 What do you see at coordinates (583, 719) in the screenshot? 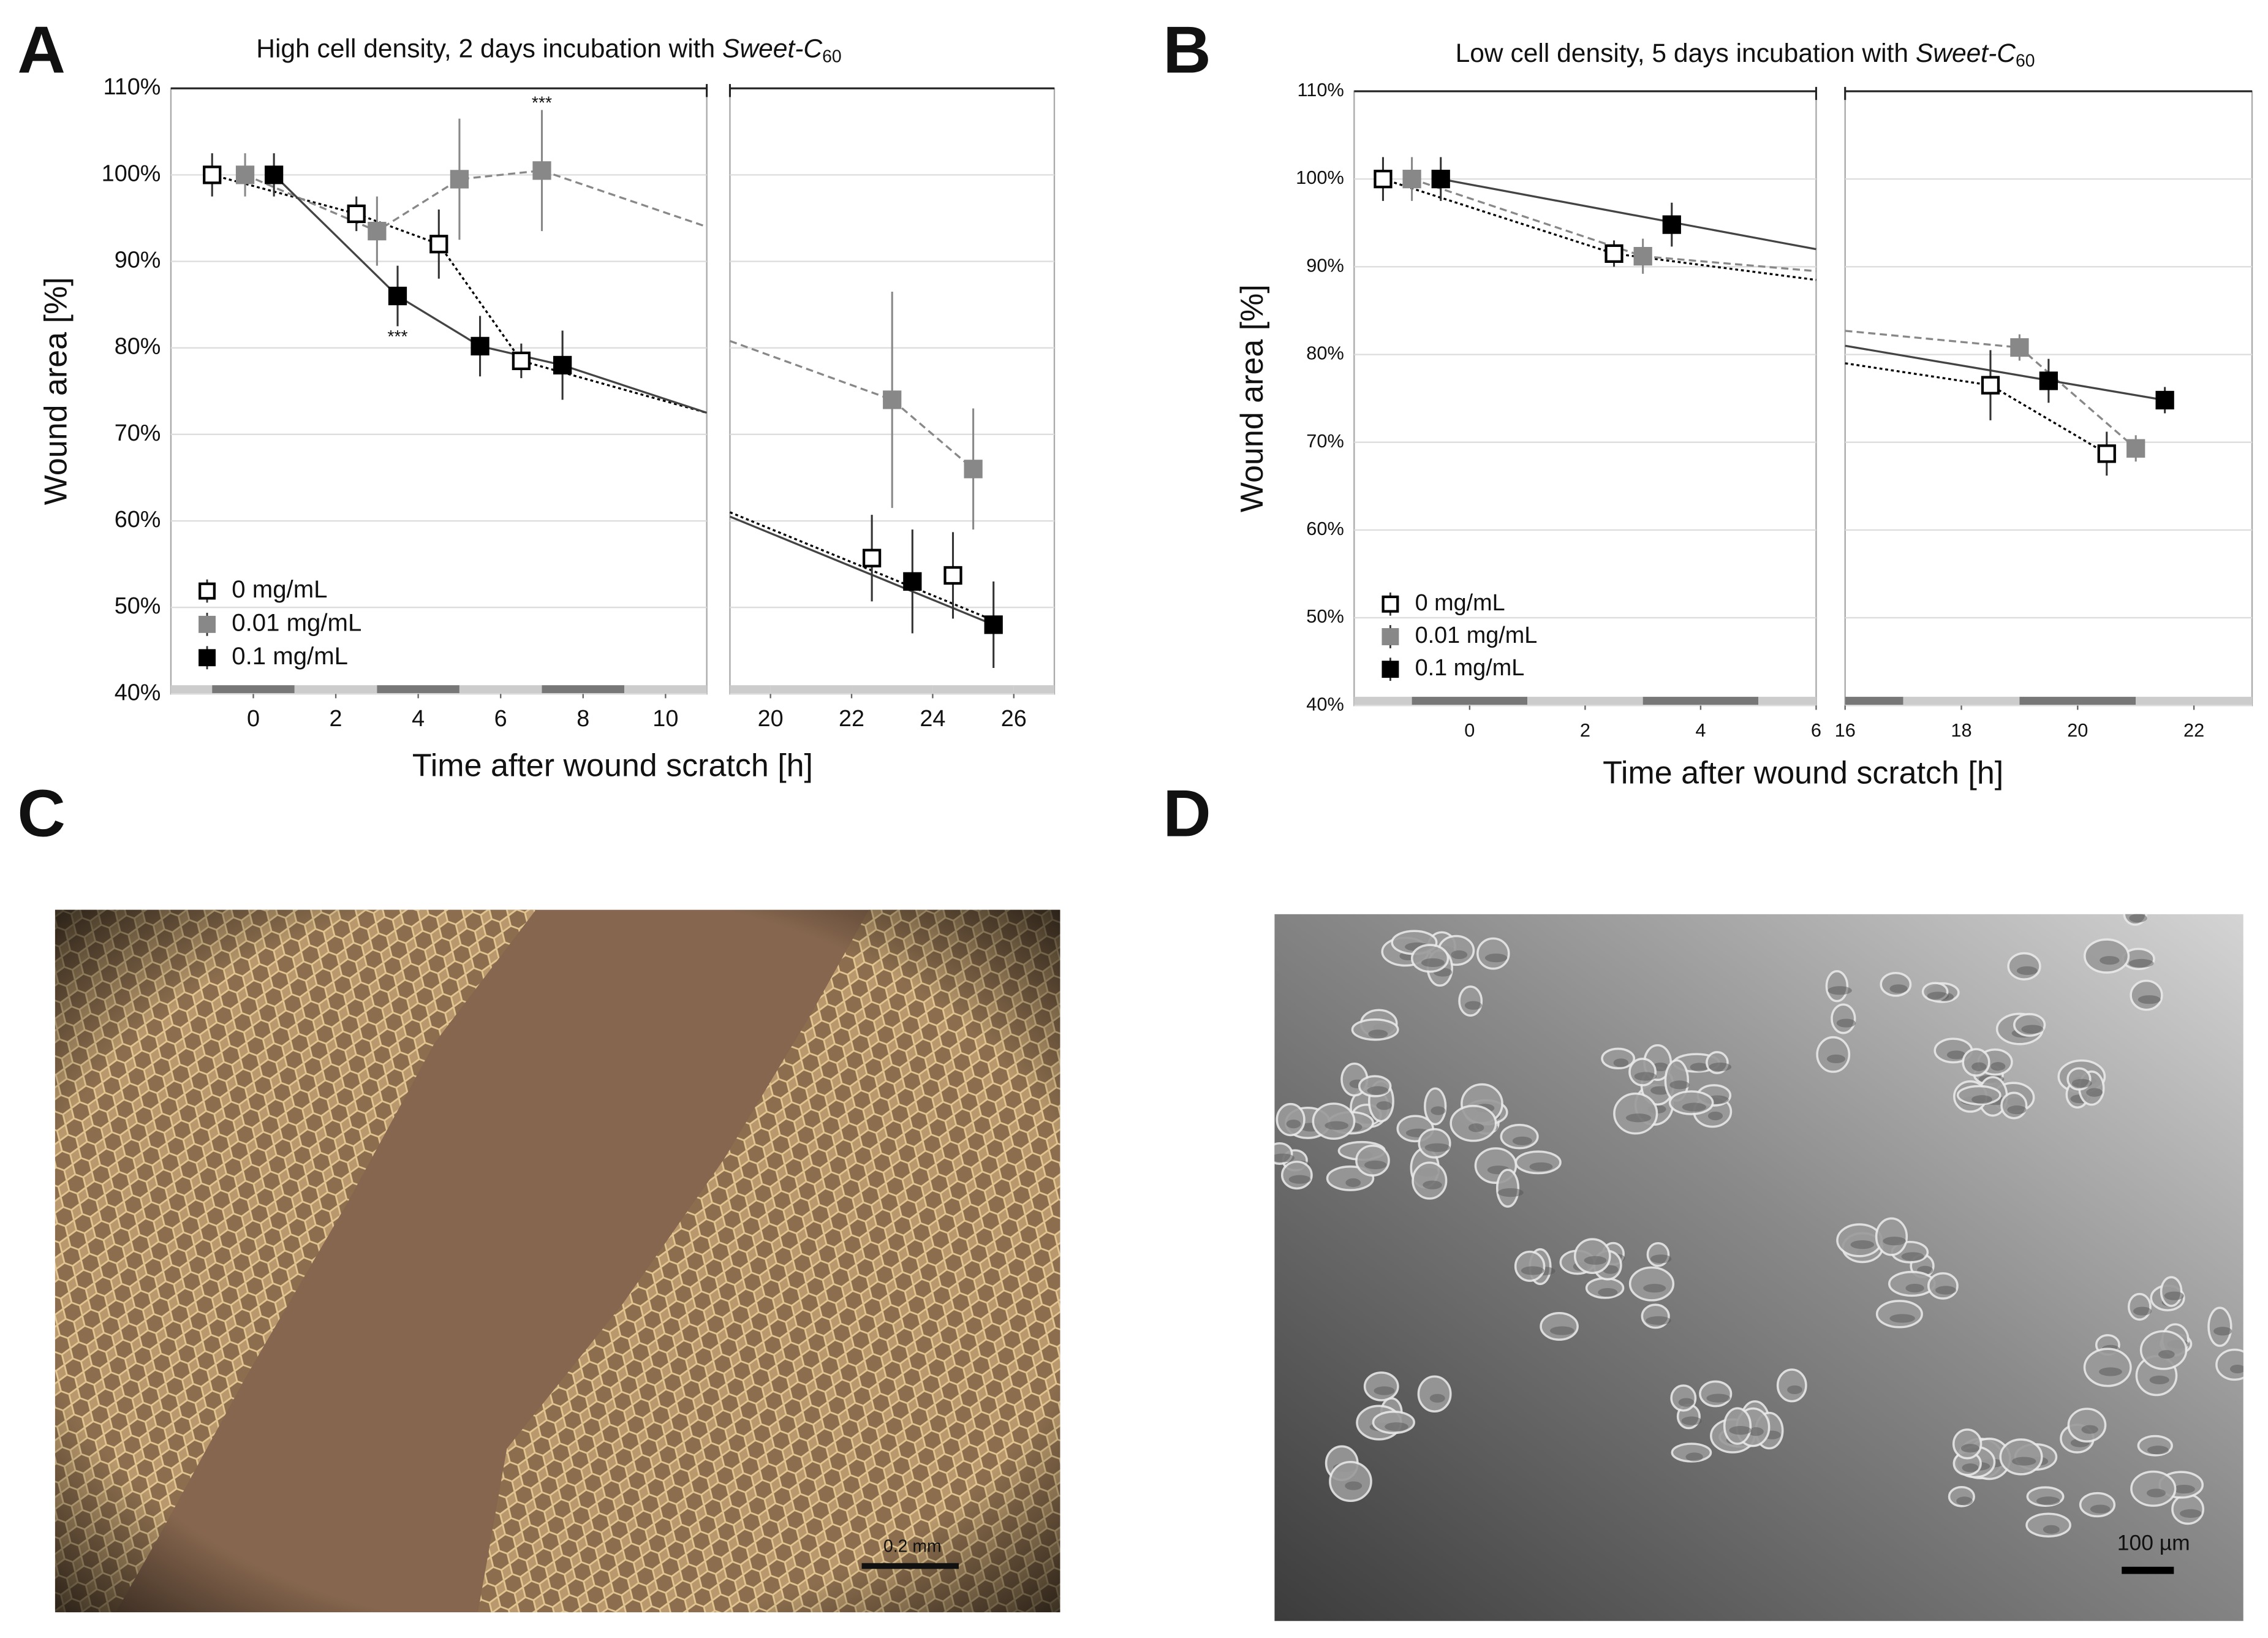
I see `x-tick-label: 8` at bounding box center [583, 719].